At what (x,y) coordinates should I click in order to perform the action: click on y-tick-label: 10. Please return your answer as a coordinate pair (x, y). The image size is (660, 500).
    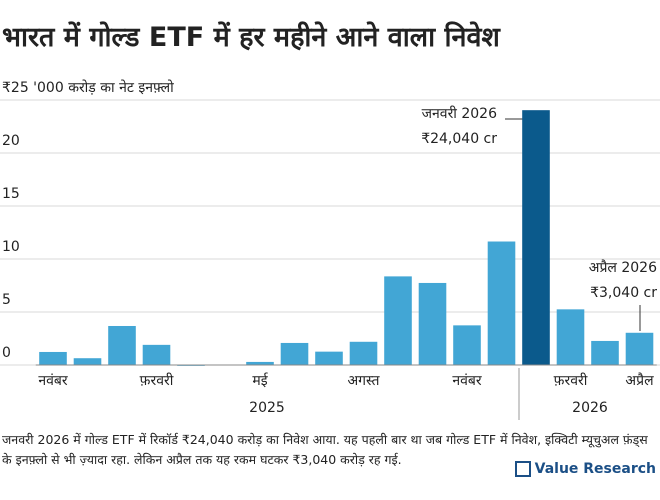
    Looking at the image, I should click on (11, 247).